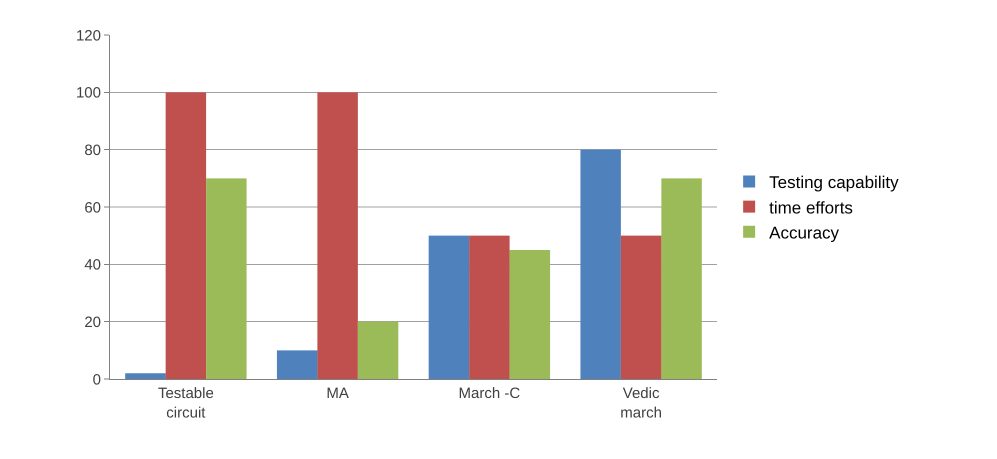 The image size is (997, 459). Describe the element at coordinates (811, 208) in the screenshot. I see `legend-label: time efforts` at that location.